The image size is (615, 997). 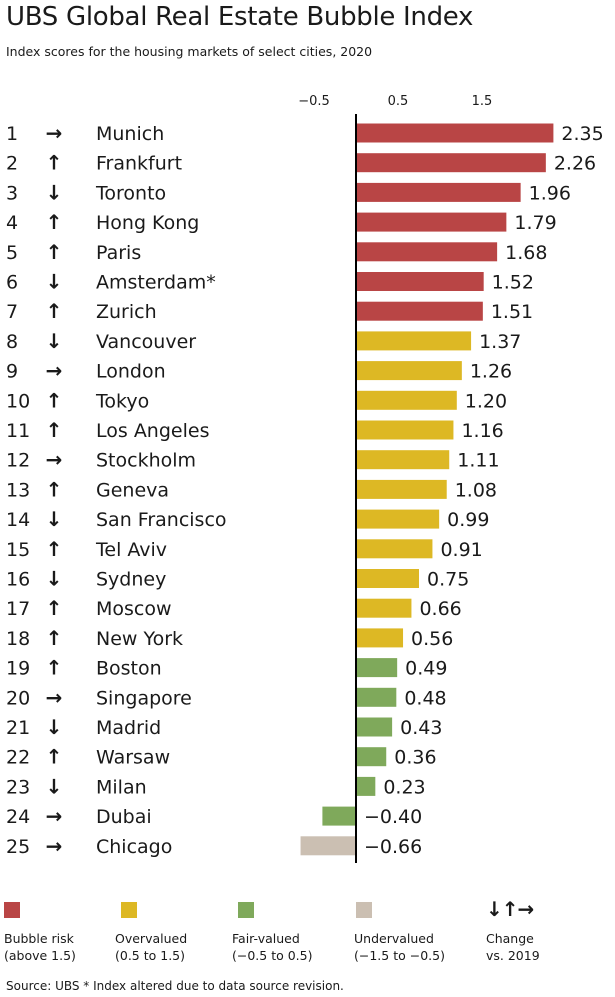 What do you see at coordinates (491, 372) in the screenshot?
I see `value-label: 1.26` at bounding box center [491, 372].